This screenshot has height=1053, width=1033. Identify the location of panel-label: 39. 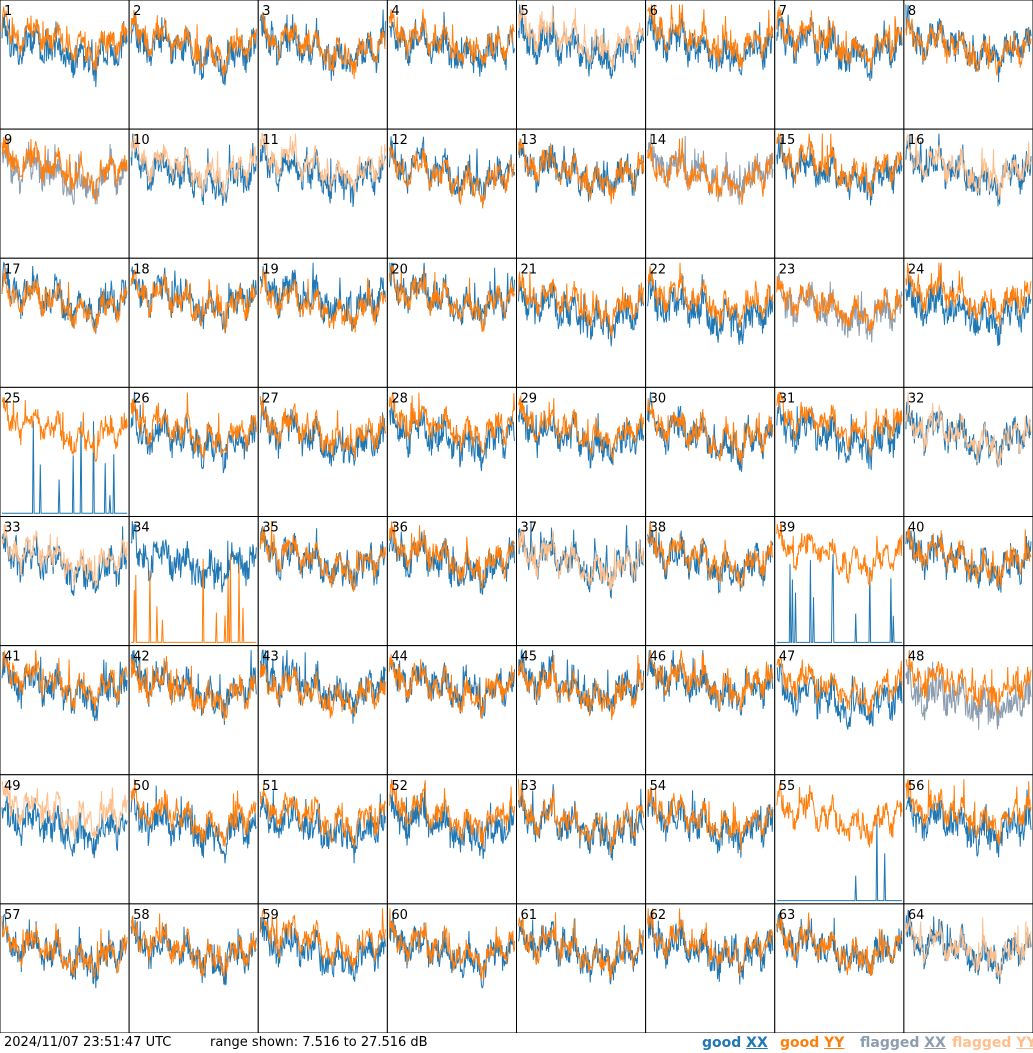
(787, 528).